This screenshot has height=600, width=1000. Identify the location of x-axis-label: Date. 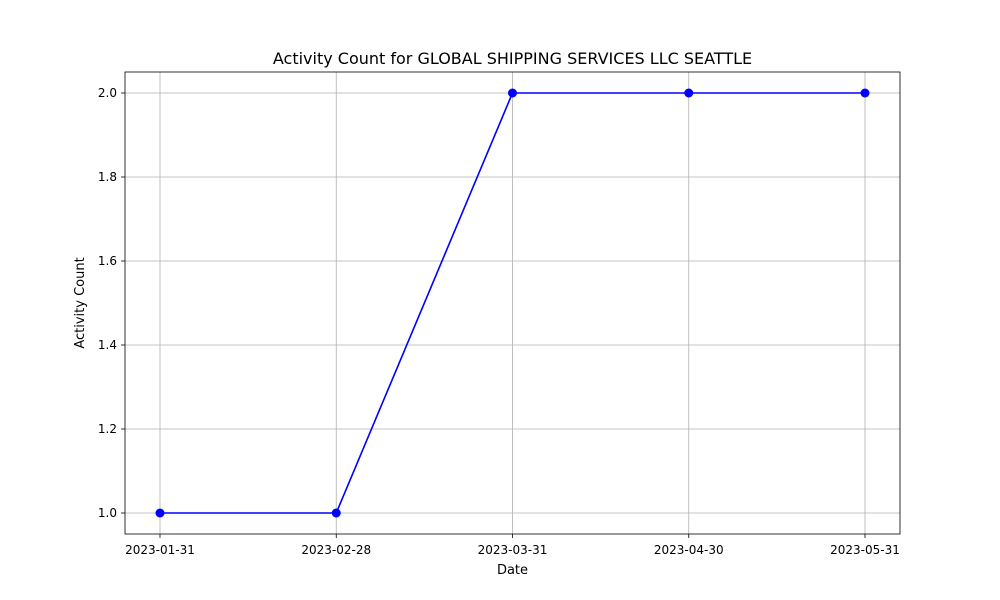
(512, 570).